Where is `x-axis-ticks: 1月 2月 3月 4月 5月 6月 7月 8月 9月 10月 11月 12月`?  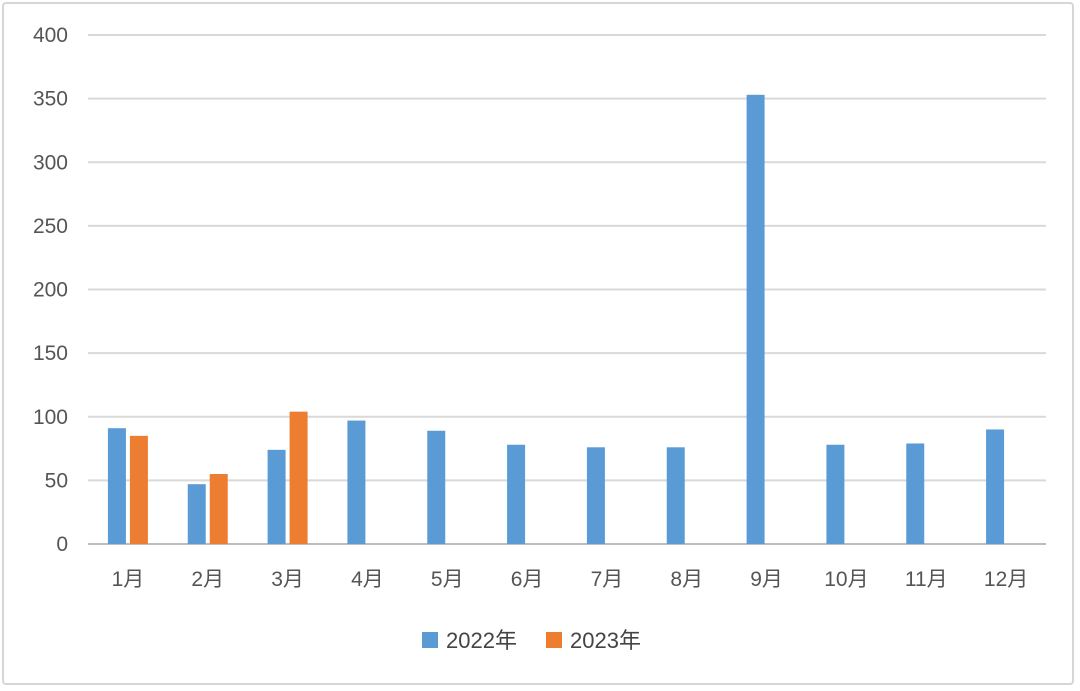
x-axis-ticks: 1月 2月 3月 4月 5月 6月 7月 8月 9月 10月 11月 12月 is located at coordinates (570, 579).